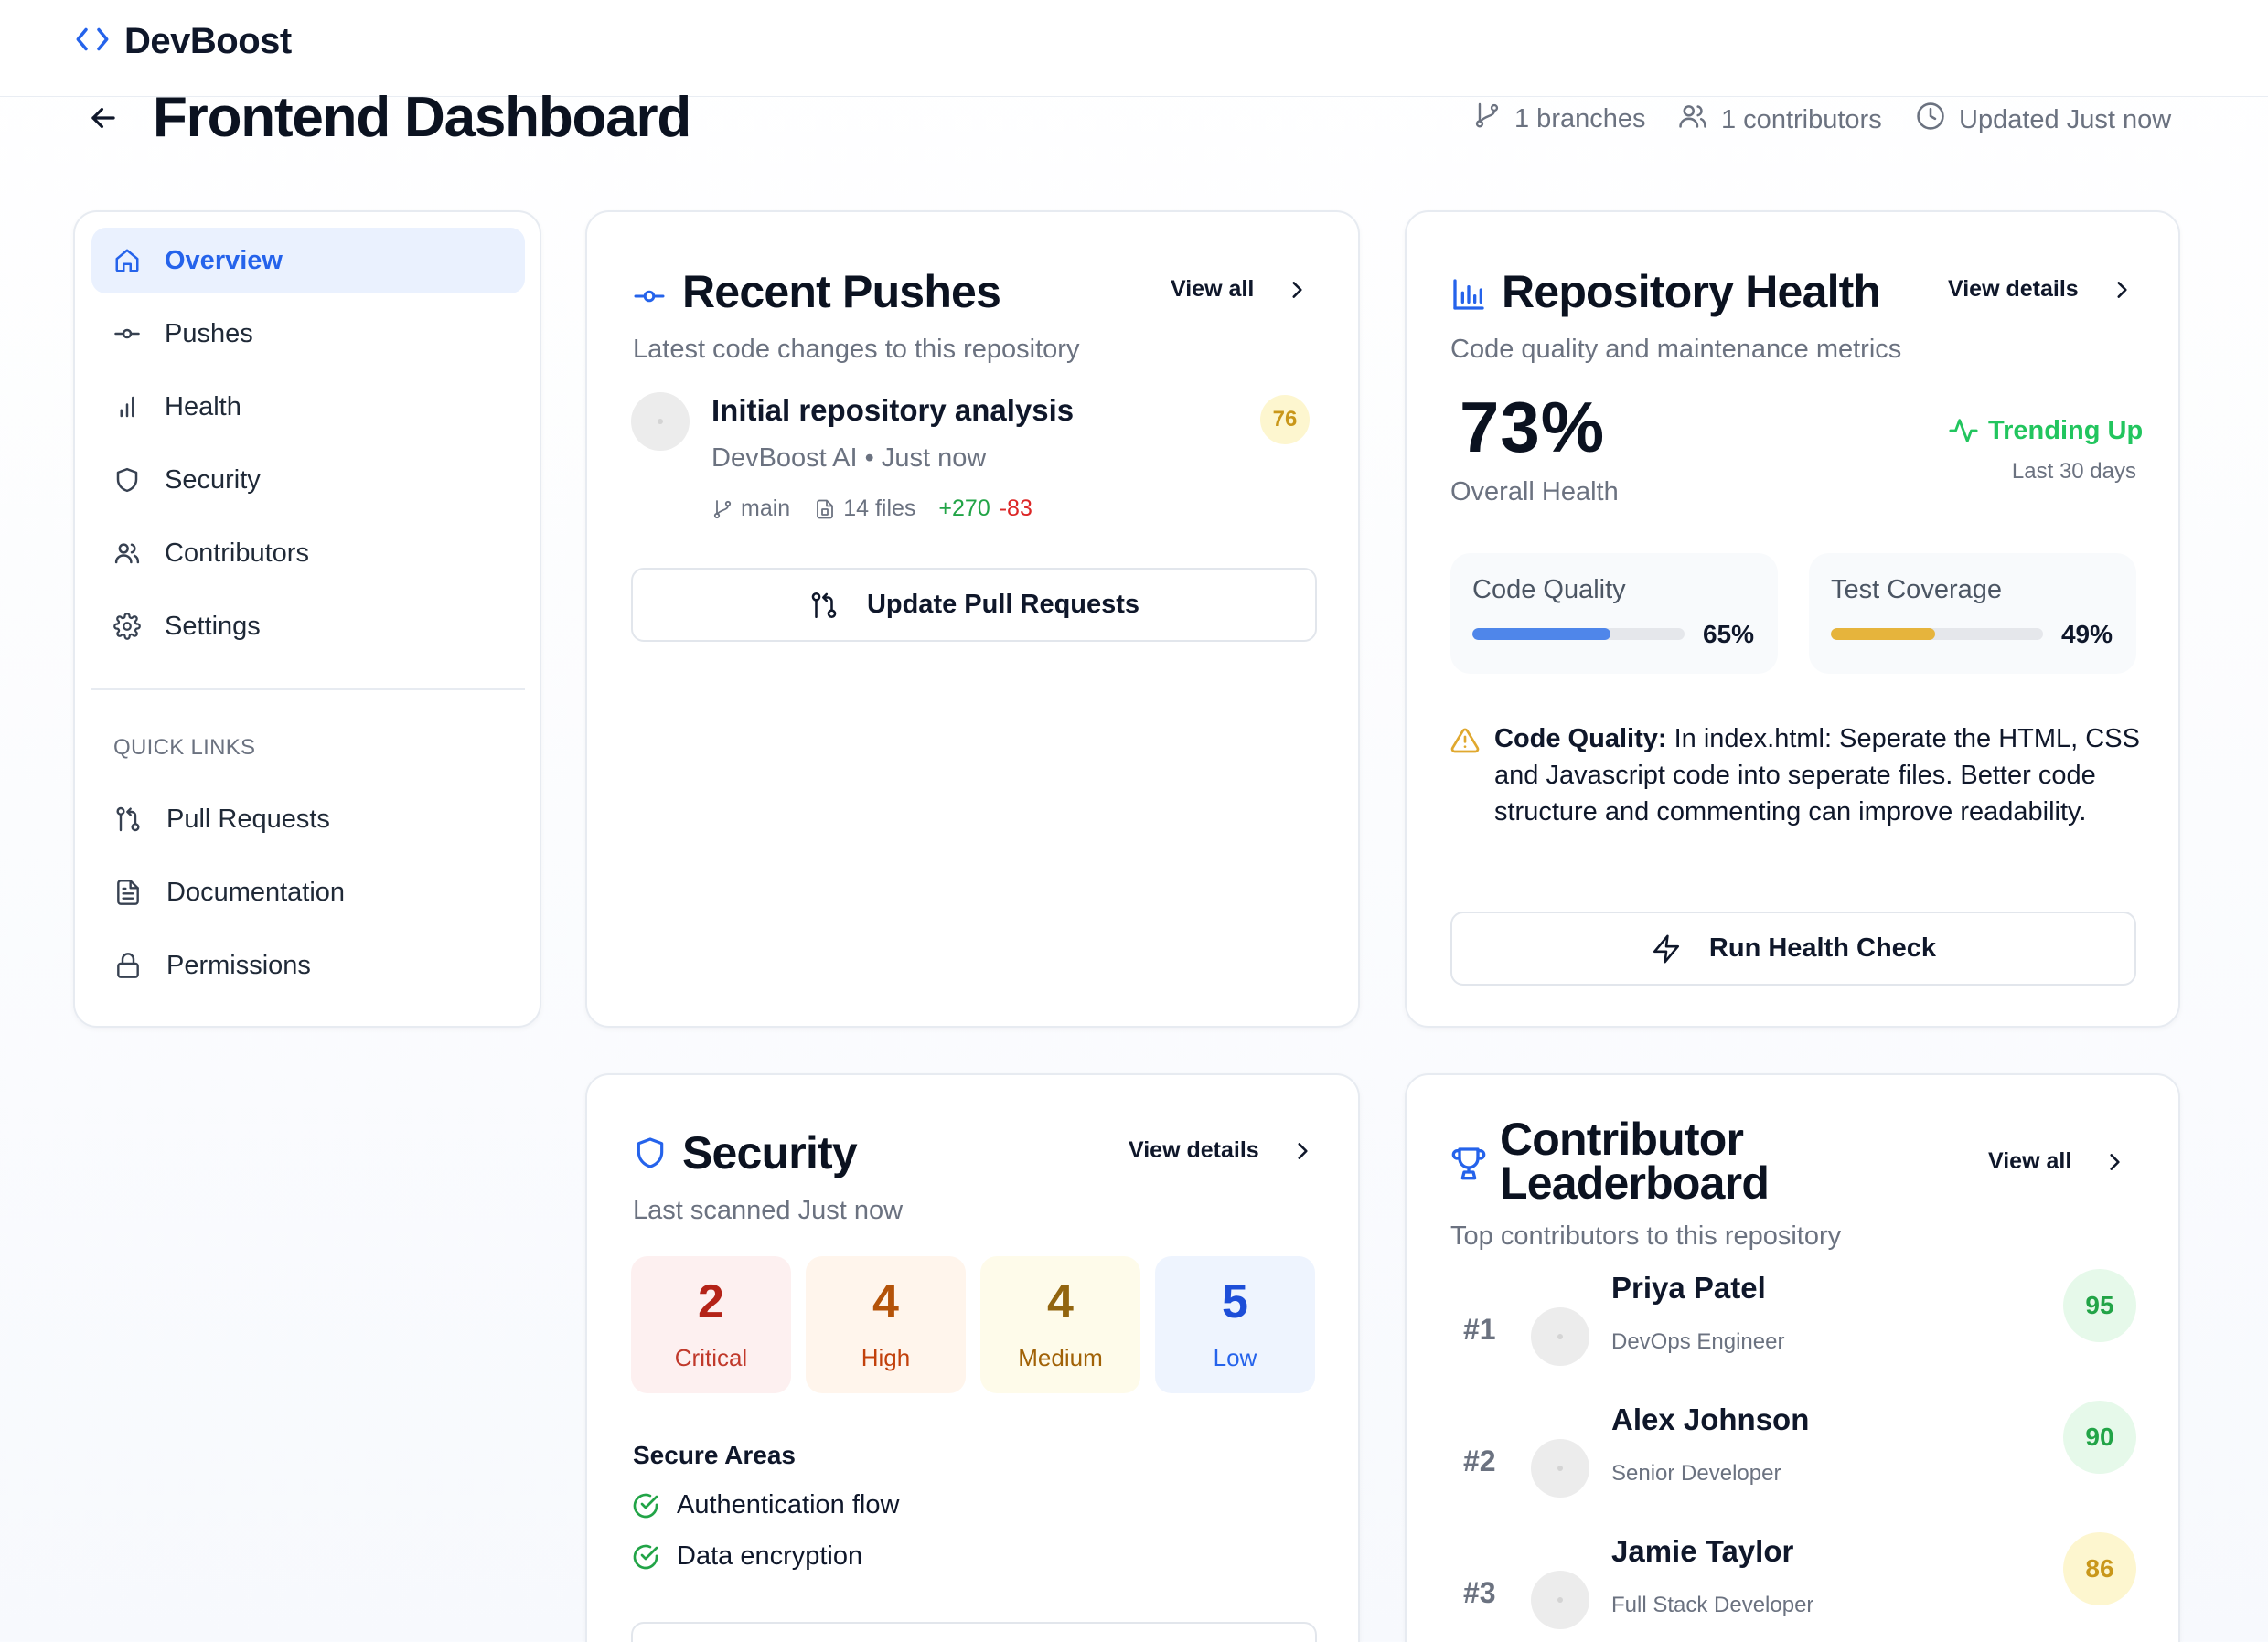  What do you see at coordinates (1541, 634) in the screenshot?
I see `progress-fill` at bounding box center [1541, 634].